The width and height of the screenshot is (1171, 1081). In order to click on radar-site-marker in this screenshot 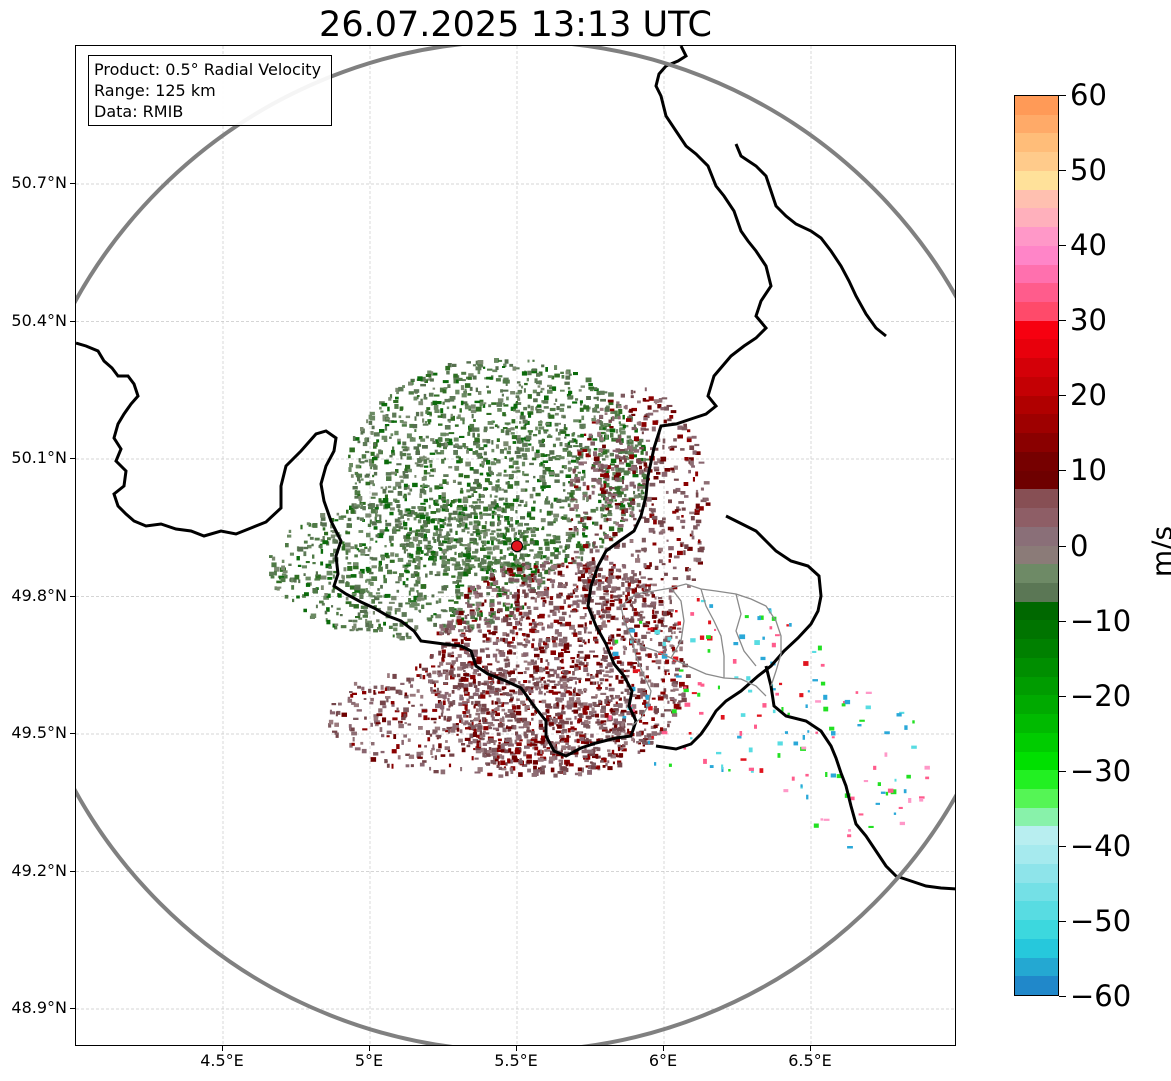, I will do `click(517, 546)`.